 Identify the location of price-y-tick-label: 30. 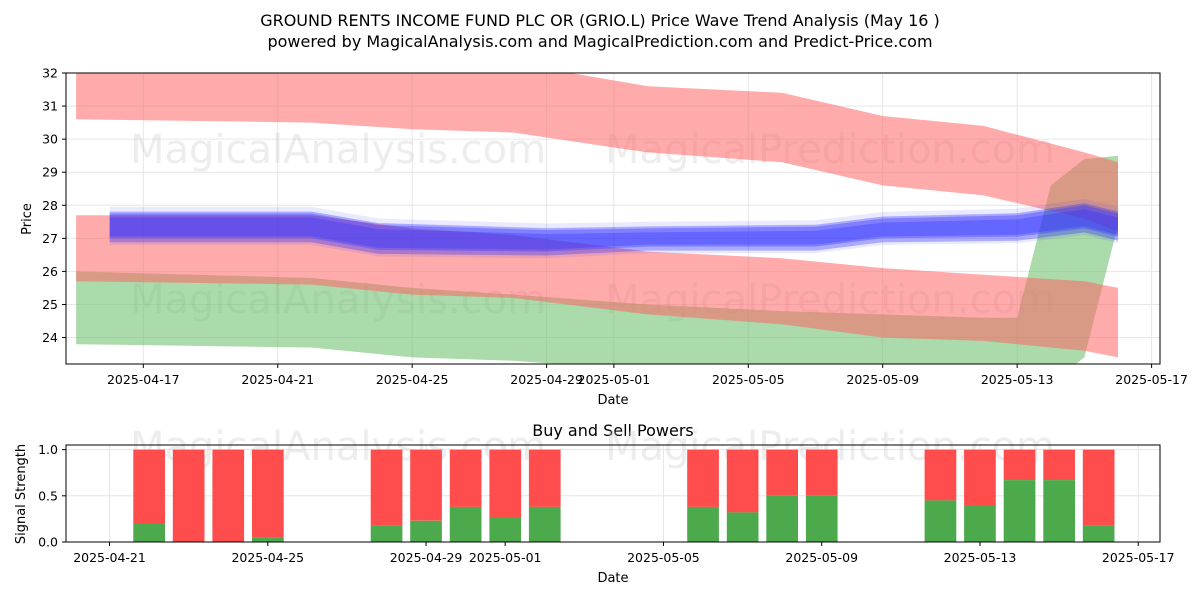
(50, 139).